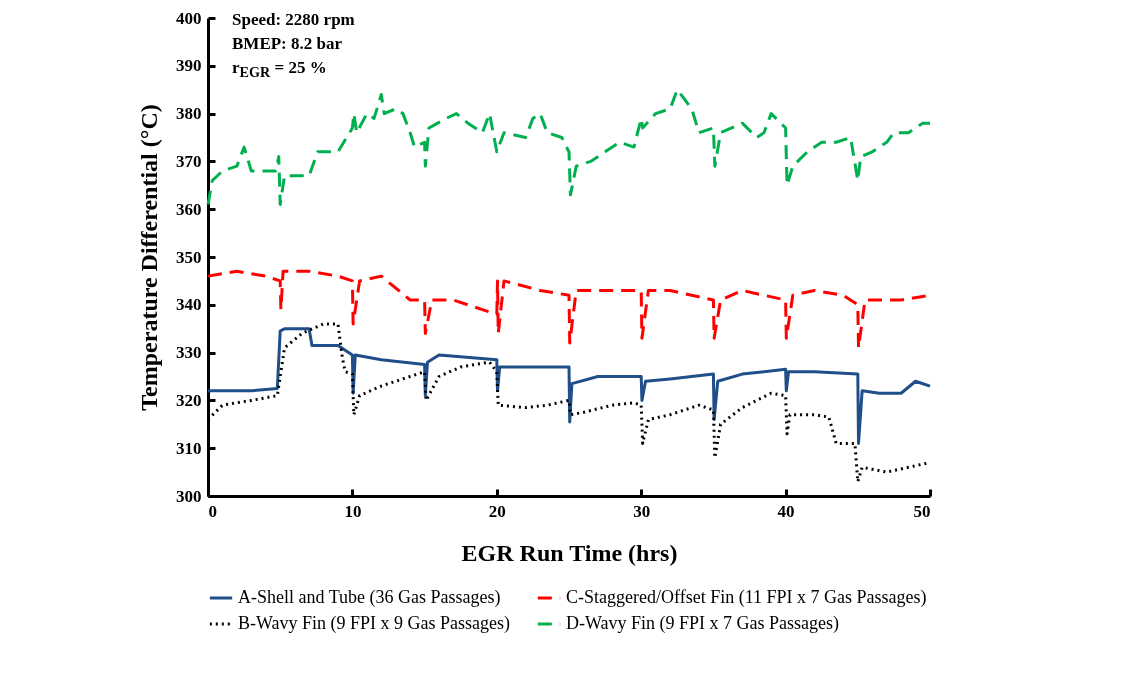 The width and height of the screenshot is (1147, 700). I want to click on y-tick-label: 310, so click(189, 448).